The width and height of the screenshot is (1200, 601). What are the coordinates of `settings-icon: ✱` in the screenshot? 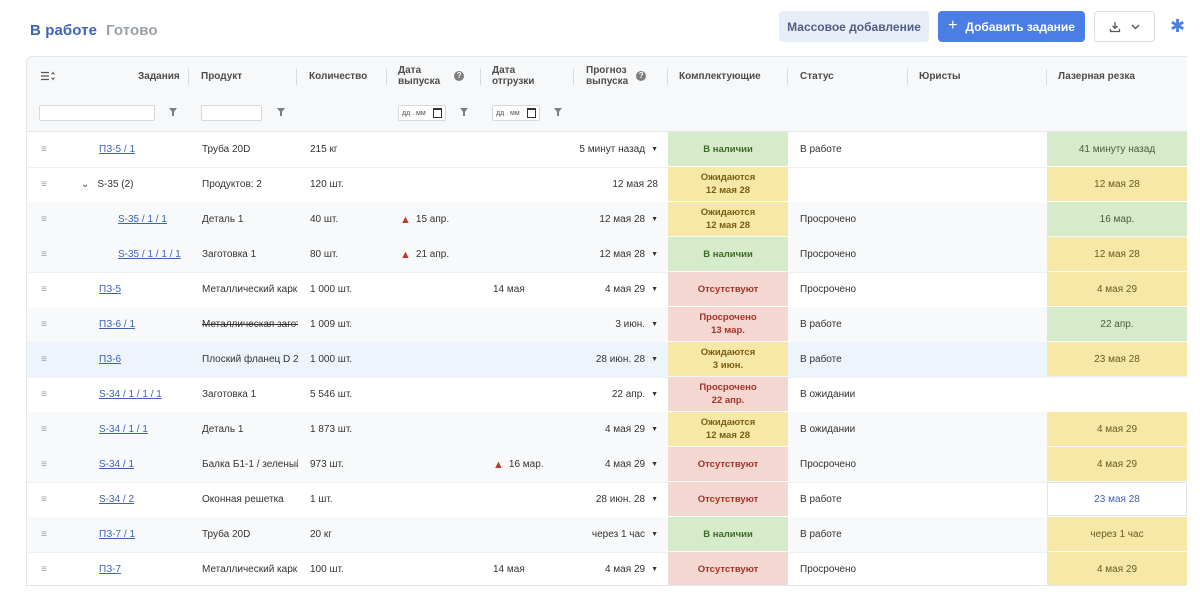 It's located at (1178, 26).